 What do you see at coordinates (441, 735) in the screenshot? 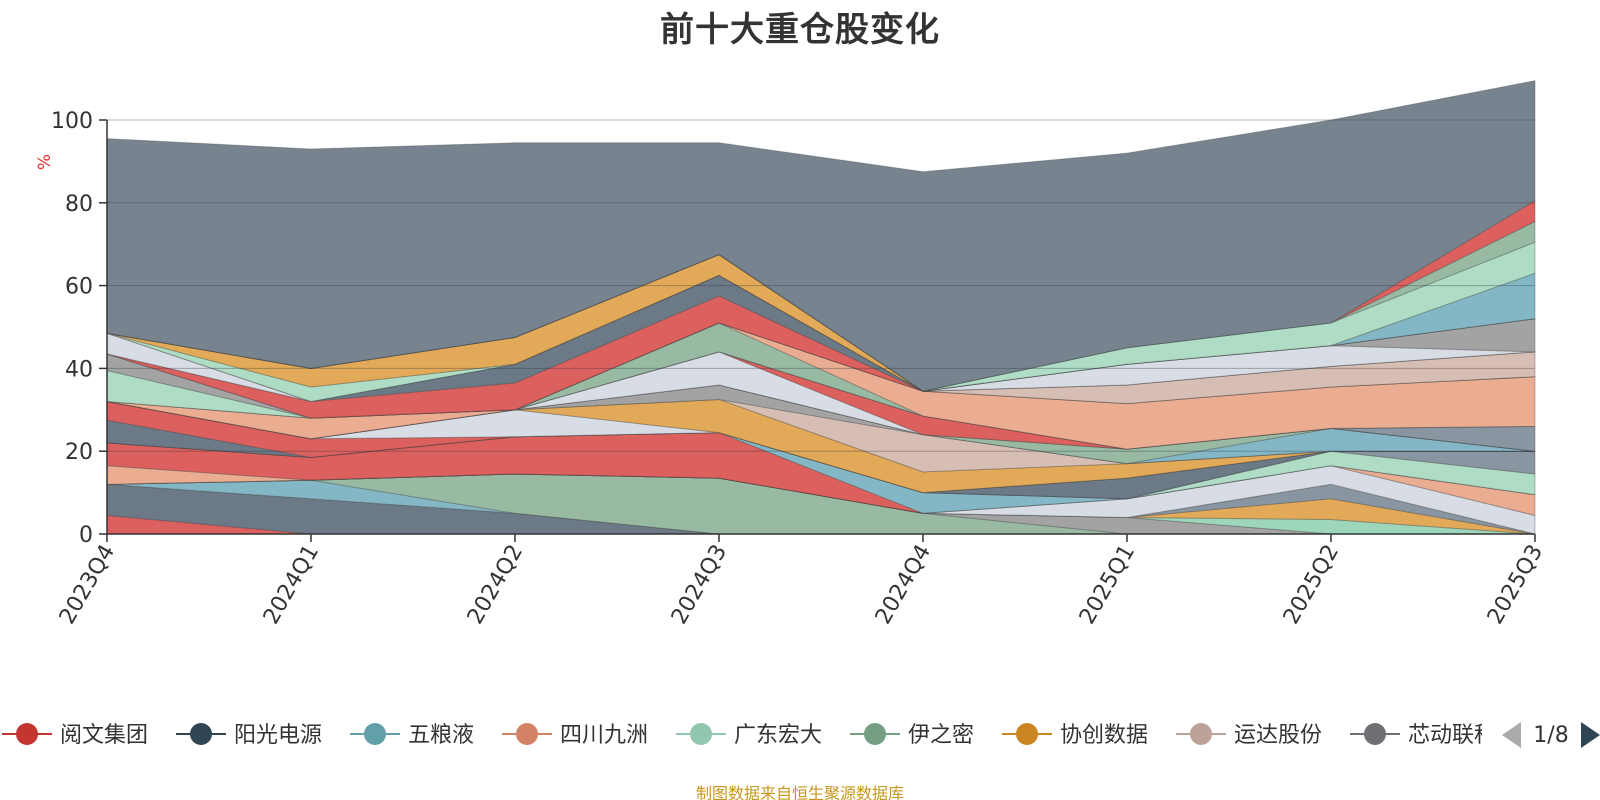
I see `legend-label: 五粮液` at bounding box center [441, 735].